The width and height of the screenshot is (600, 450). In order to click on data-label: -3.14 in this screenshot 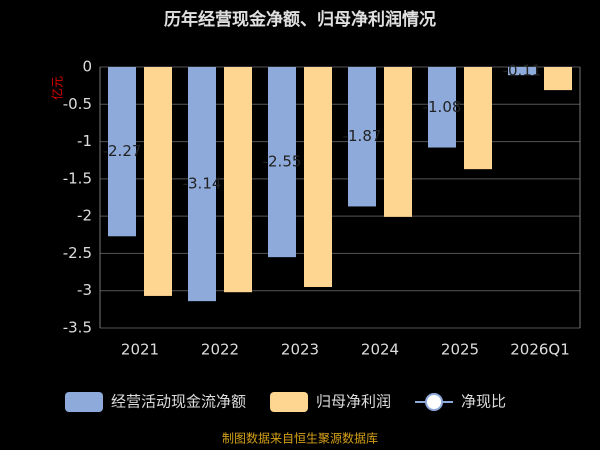, I will do `click(202, 184)`.